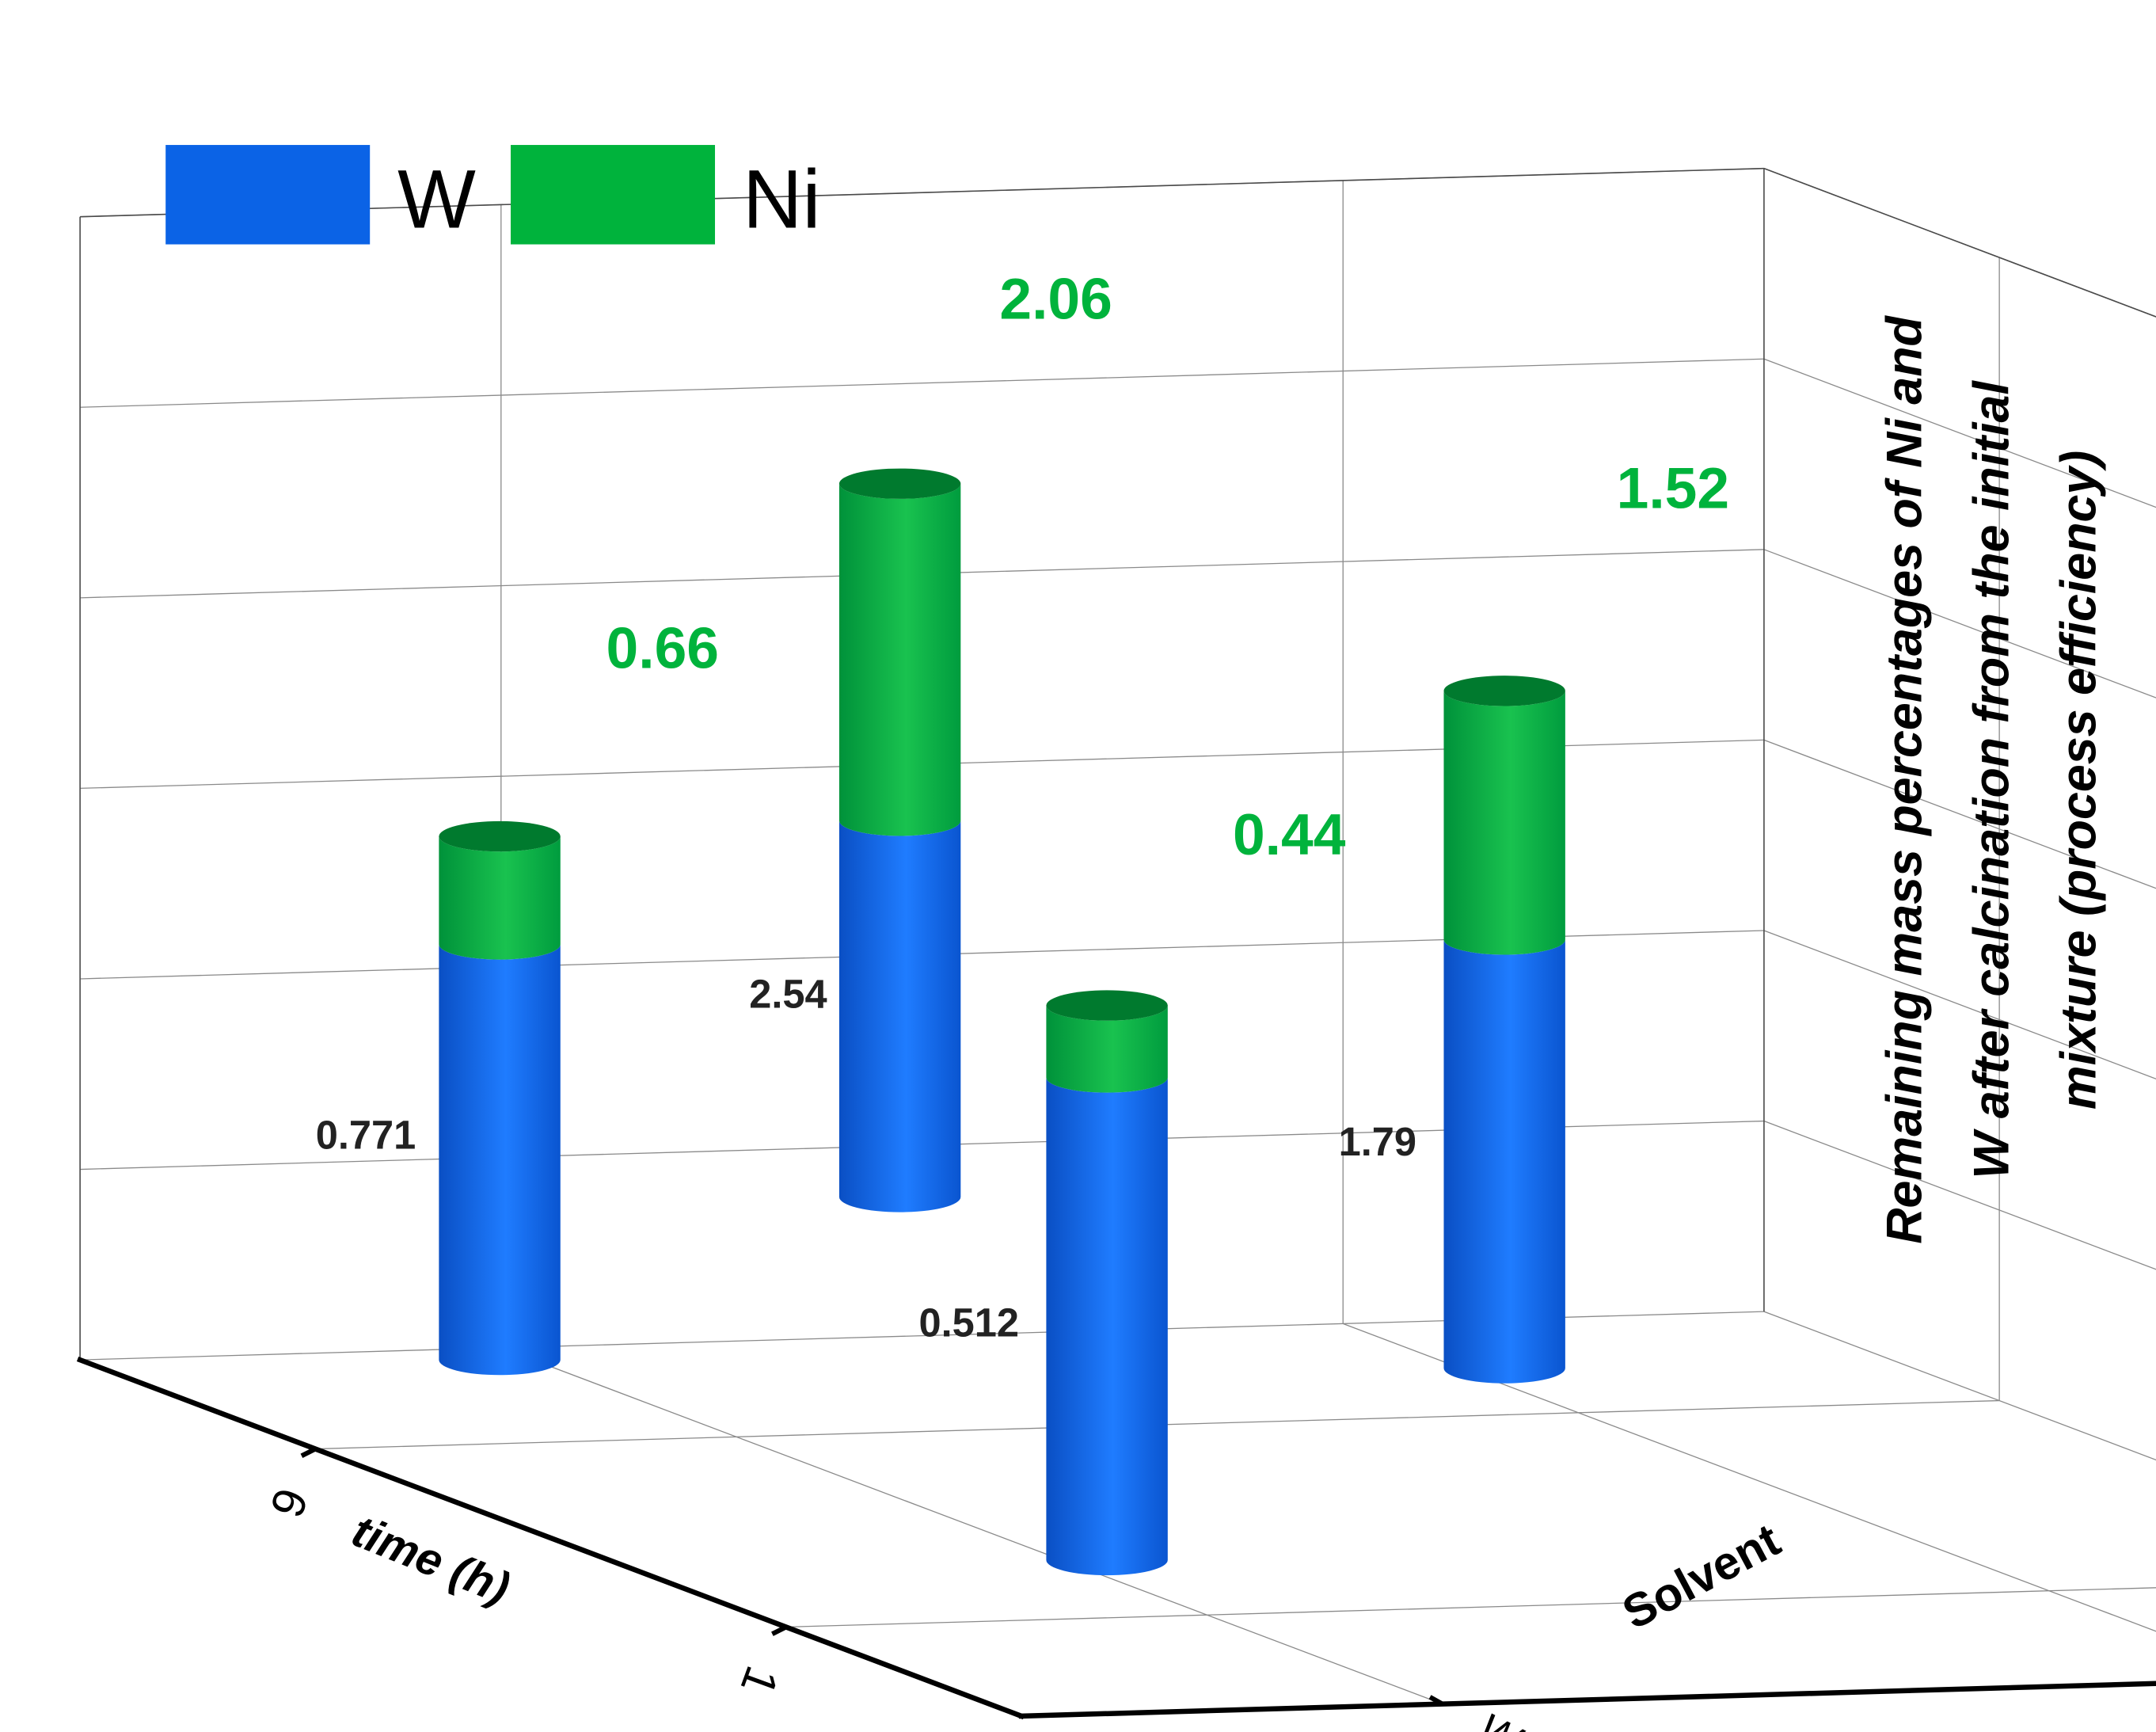 This screenshot has width=2156, height=1732. Describe the element at coordinates (613, 195) in the screenshot. I see `legend-swatch-ni` at that location.